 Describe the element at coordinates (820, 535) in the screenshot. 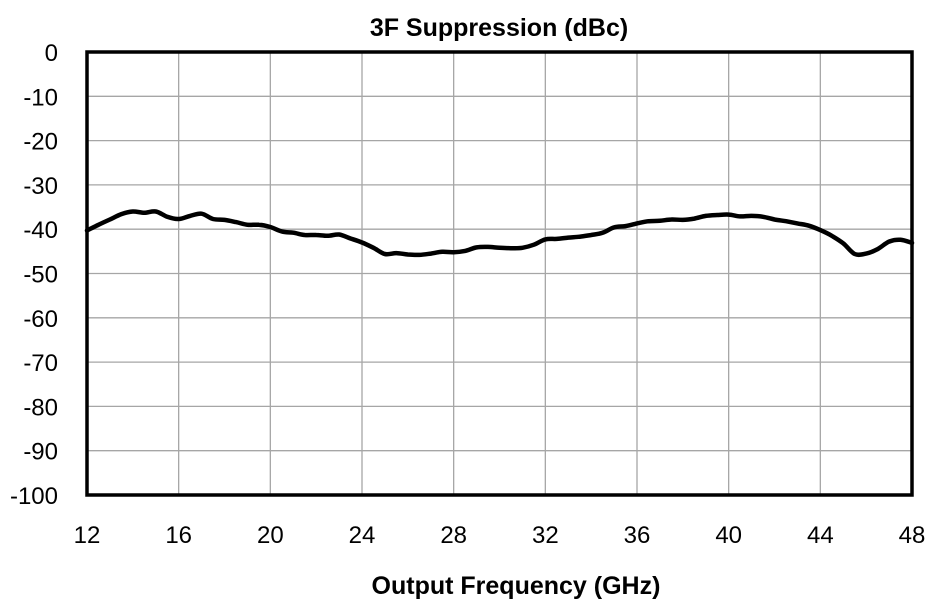

I see `x-tick-label: 44` at that location.